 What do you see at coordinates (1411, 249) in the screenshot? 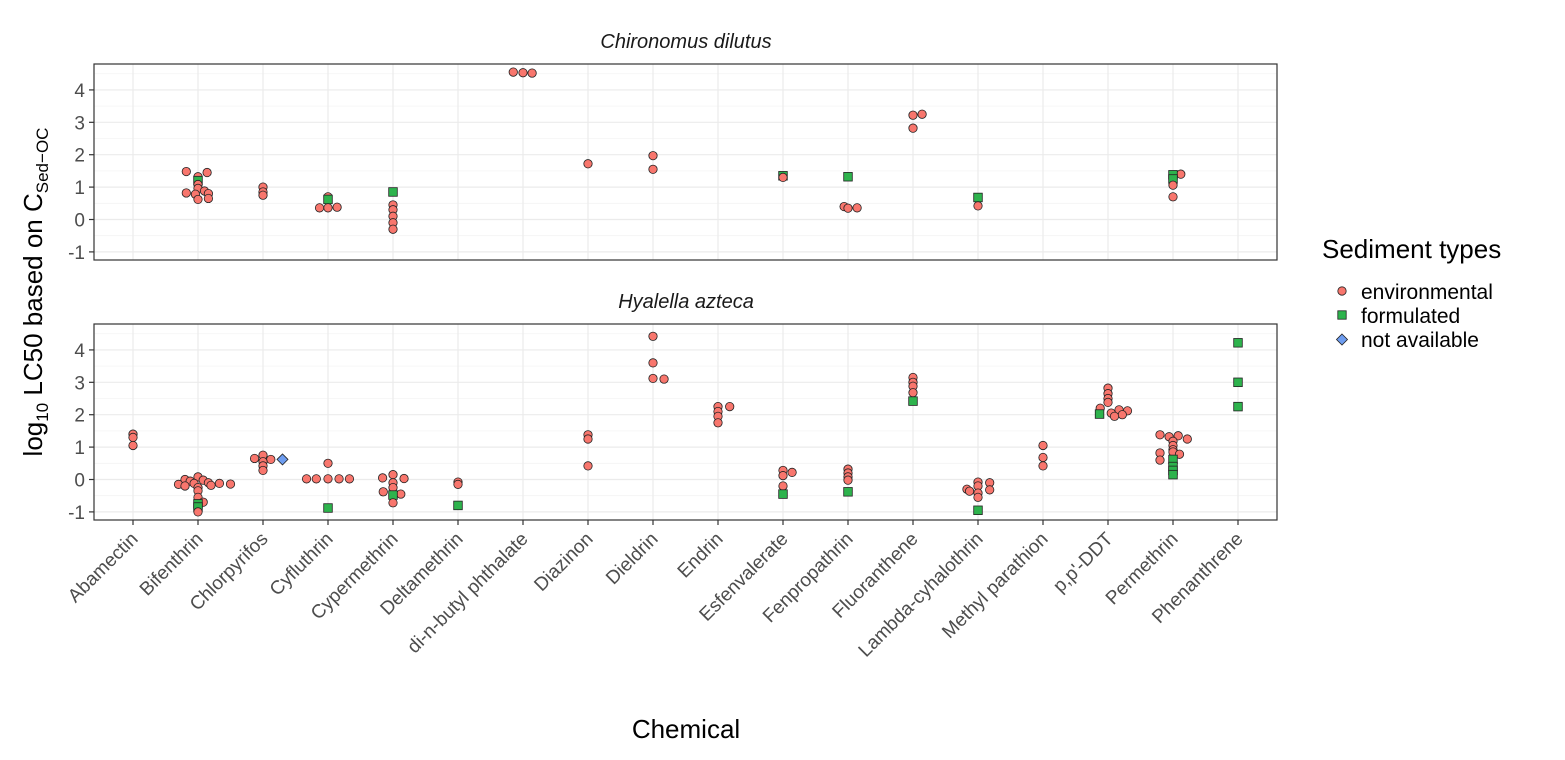
I see `legend-title: Sediment types` at bounding box center [1411, 249].